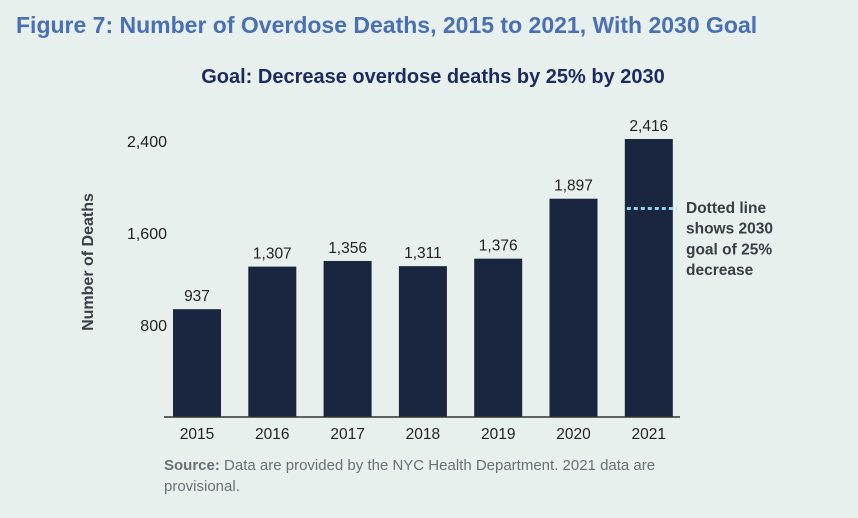 This screenshot has height=518, width=858. What do you see at coordinates (729, 249) in the screenshot?
I see `goal-annotation-line: goal of 25%` at bounding box center [729, 249].